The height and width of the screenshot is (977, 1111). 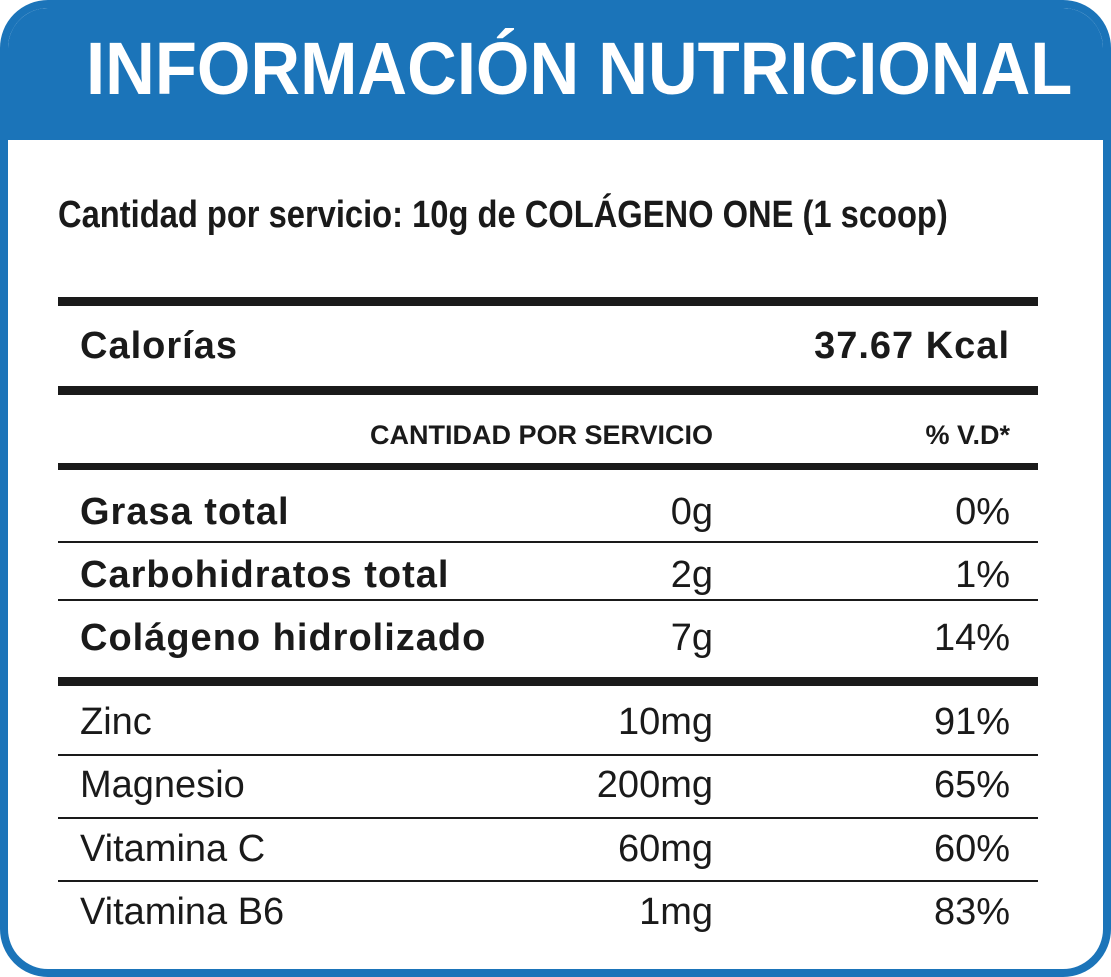 What do you see at coordinates (579, 68) in the screenshot?
I see `page-title: INFORMACIÓN NUTRICIONAL` at bounding box center [579, 68].